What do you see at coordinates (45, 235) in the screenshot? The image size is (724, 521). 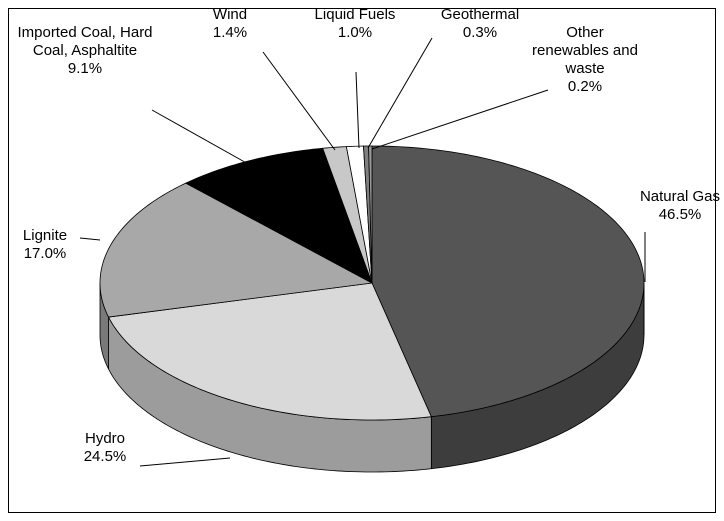 I see `category-label: Lignite` at bounding box center [45, 235].